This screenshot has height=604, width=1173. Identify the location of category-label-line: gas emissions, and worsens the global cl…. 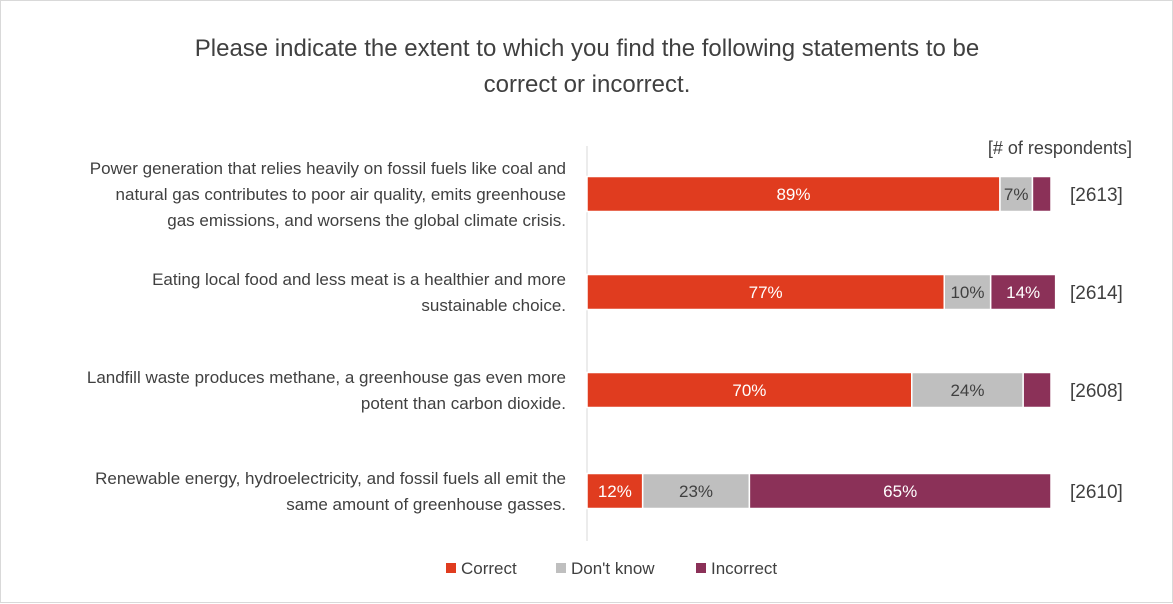
(366, 220).